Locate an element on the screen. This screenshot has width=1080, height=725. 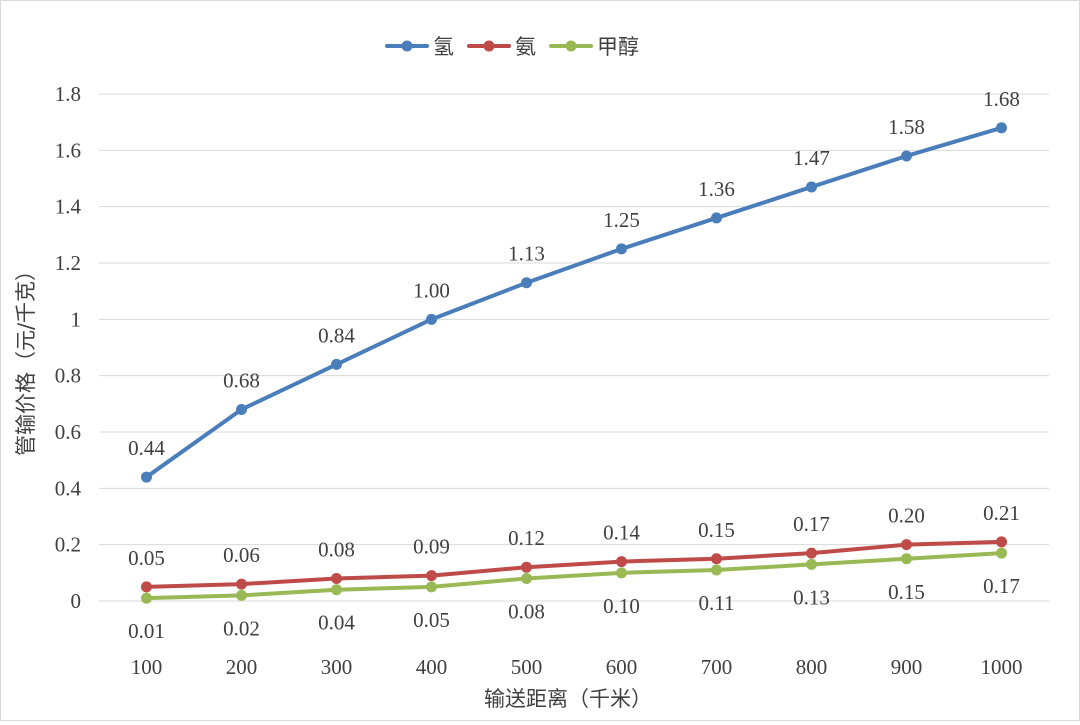
x-tick-label: 700 is located at coordinates (717, 667).